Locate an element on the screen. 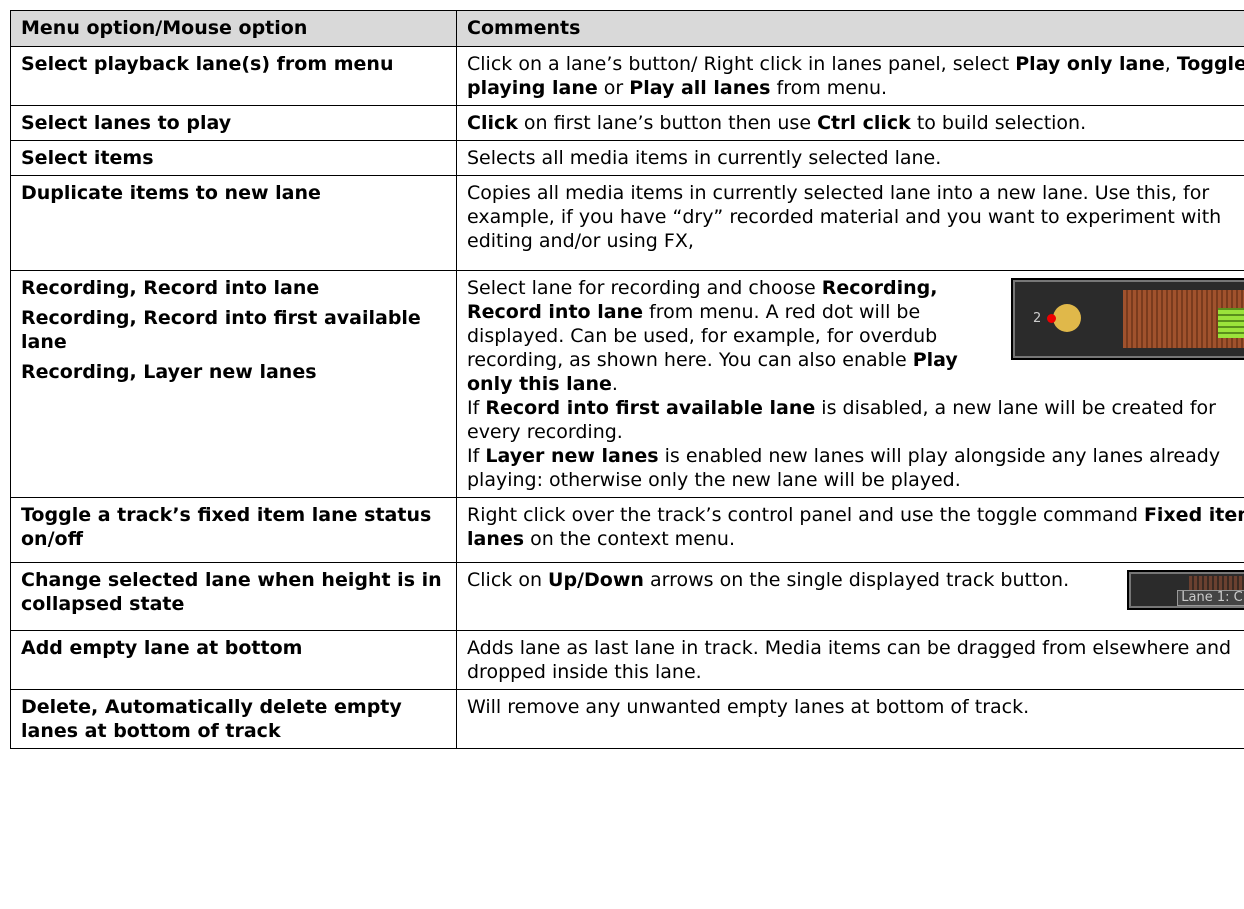  comment-text: on first lane’s button then use is located at coordinates (667, 123).